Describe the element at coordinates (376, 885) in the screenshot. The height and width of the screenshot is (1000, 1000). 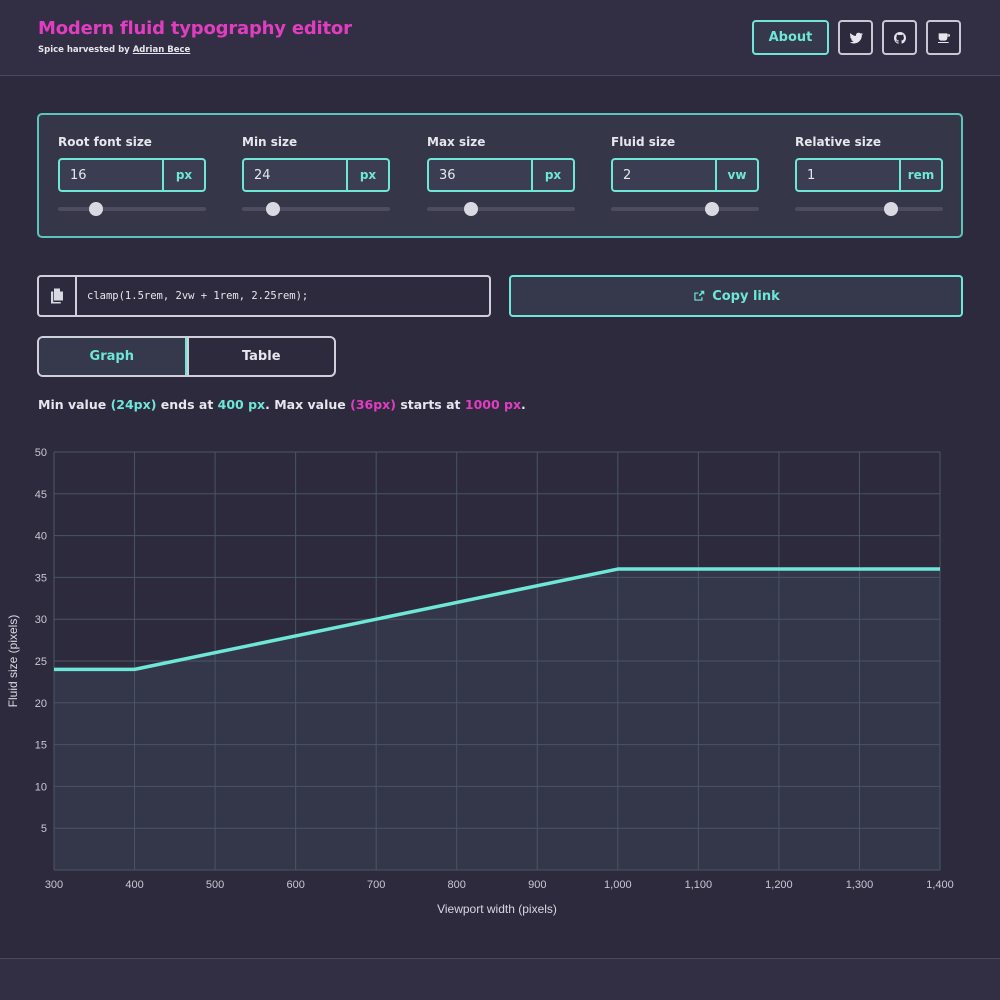
I see `x-tick-label: 700` at that location.